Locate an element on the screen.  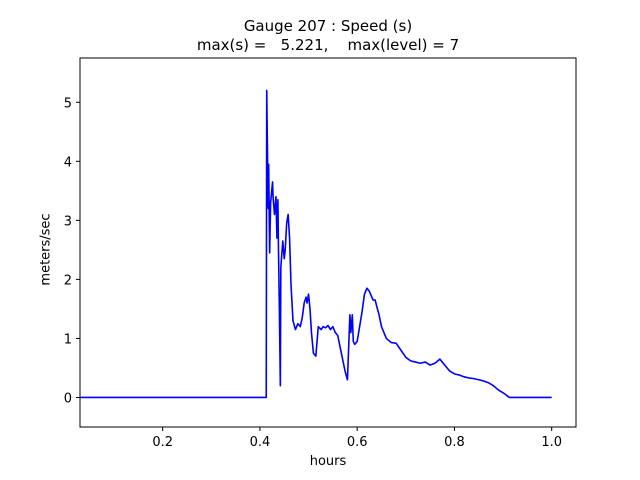
x-tick-label: 1.0 is located at coordinates (551, 442).